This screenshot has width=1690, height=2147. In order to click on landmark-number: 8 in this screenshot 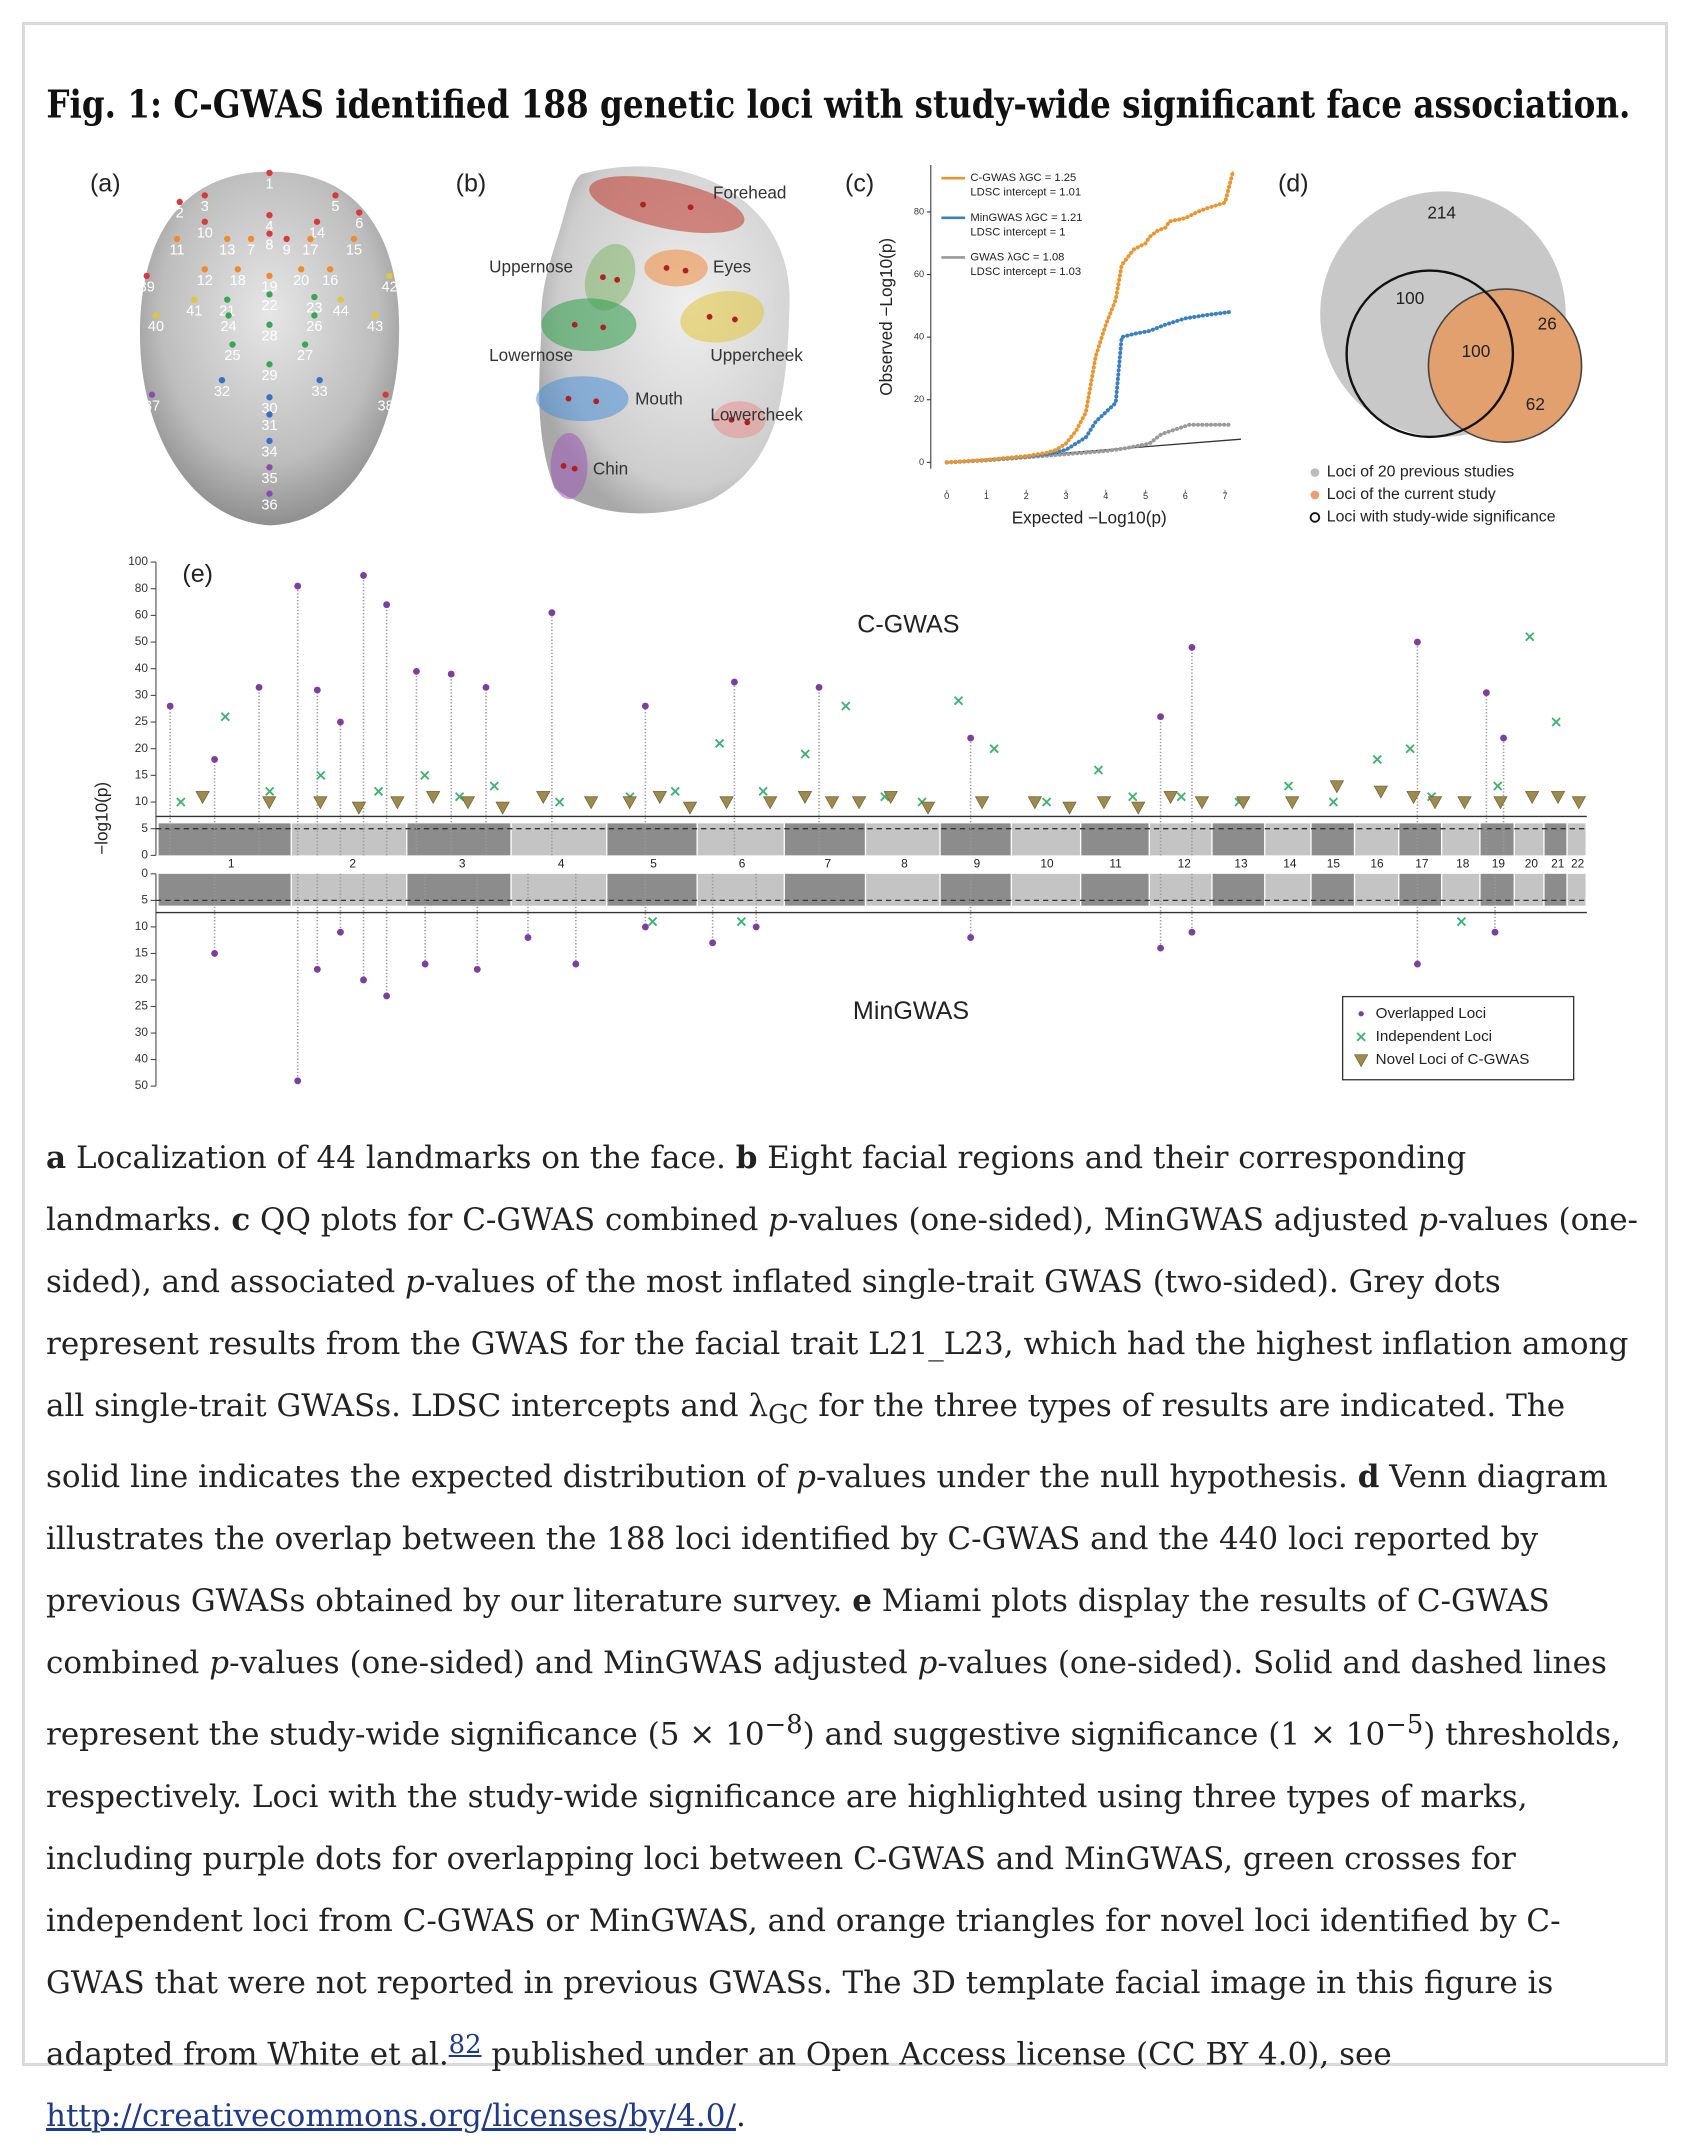, I will do `click(269, 245)`.